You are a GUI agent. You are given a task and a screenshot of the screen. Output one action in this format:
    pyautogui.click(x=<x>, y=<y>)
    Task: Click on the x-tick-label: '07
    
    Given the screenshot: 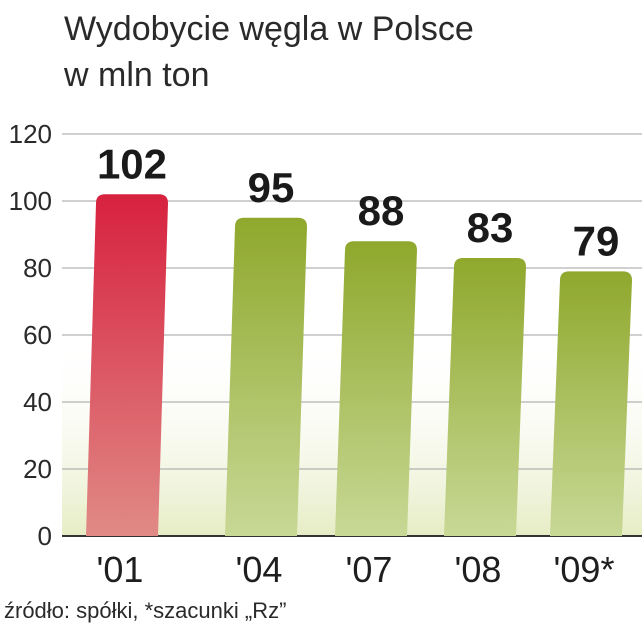 What is the action you would take?
    pyautogui.click(x=369, y=569)
    